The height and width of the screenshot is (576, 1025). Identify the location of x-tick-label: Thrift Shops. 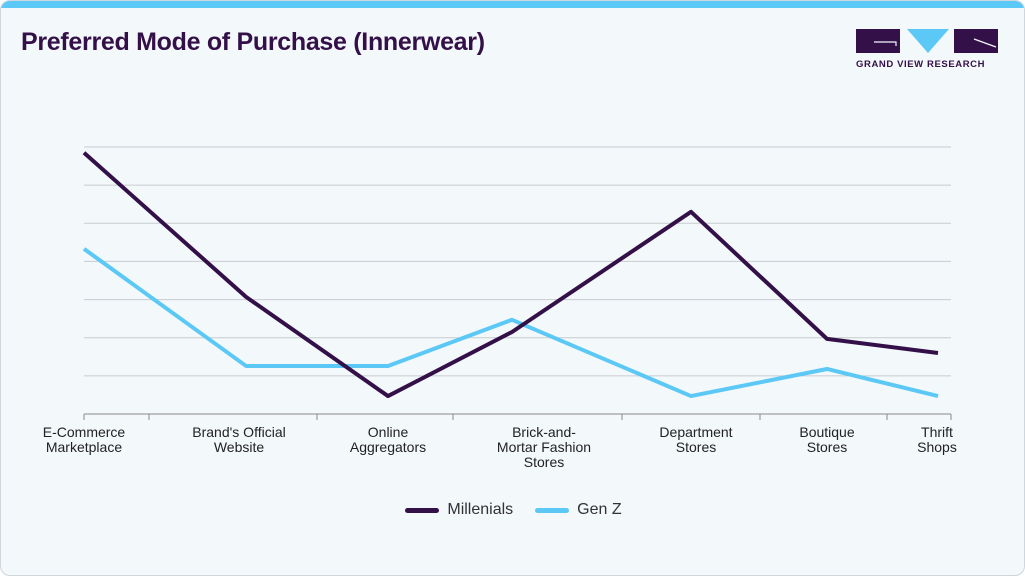
(937, 439).